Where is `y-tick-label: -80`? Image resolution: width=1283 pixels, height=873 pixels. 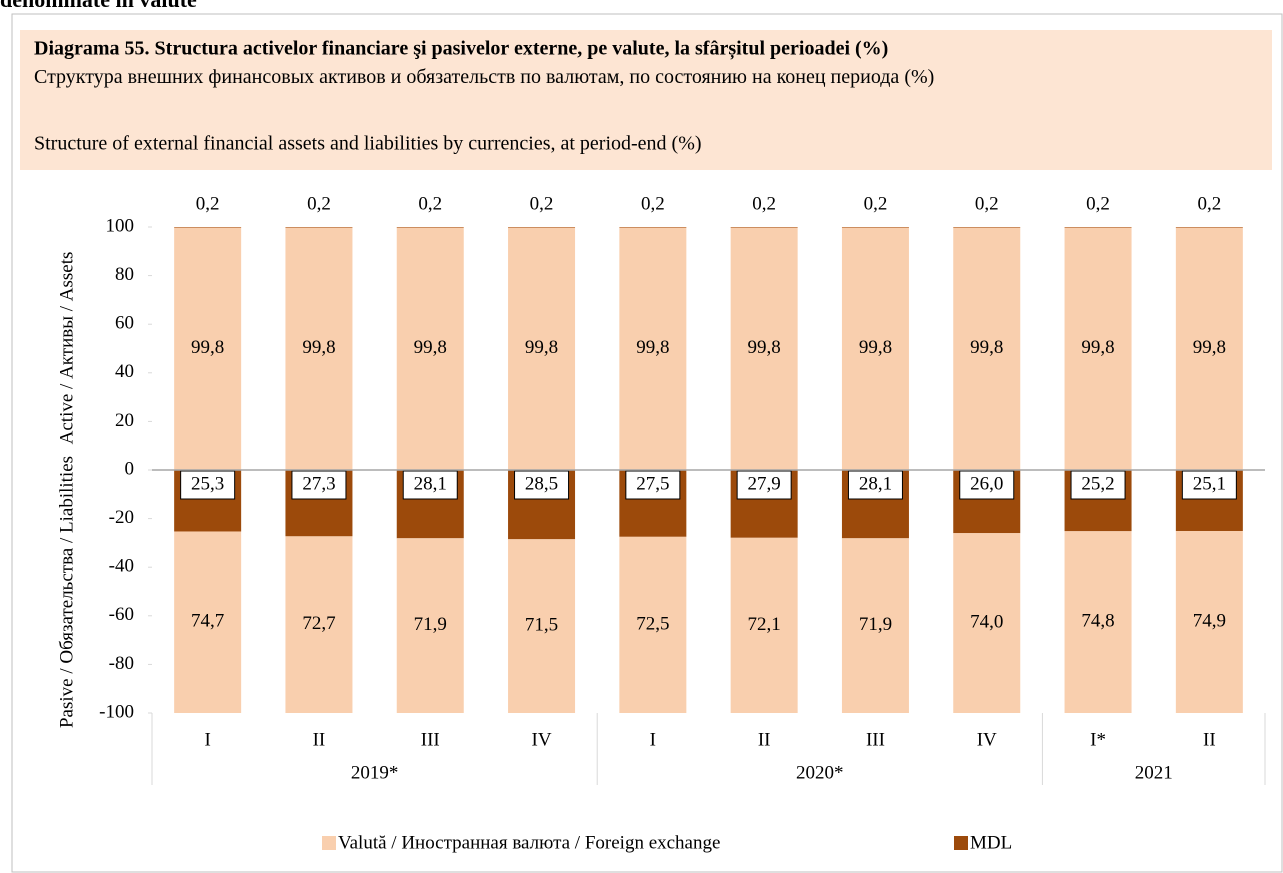
y-tick-label: -80 is located at coordinates (121, 663).